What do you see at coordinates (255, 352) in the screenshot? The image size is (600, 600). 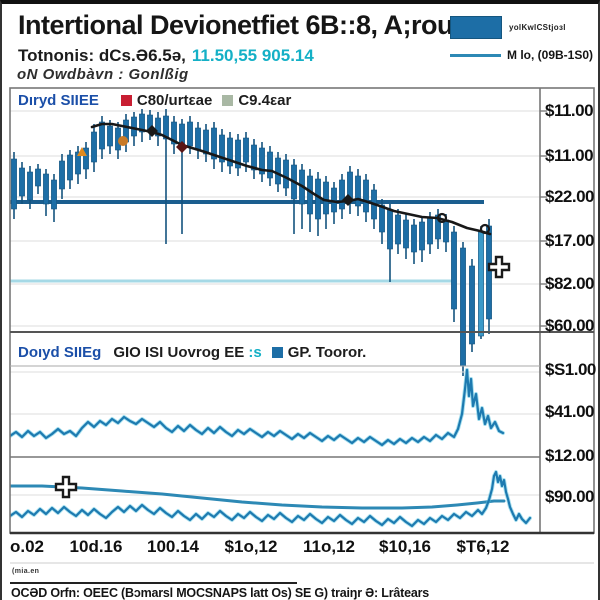 I see `indicator-suffix: :s` at bounding box center [255, 352].